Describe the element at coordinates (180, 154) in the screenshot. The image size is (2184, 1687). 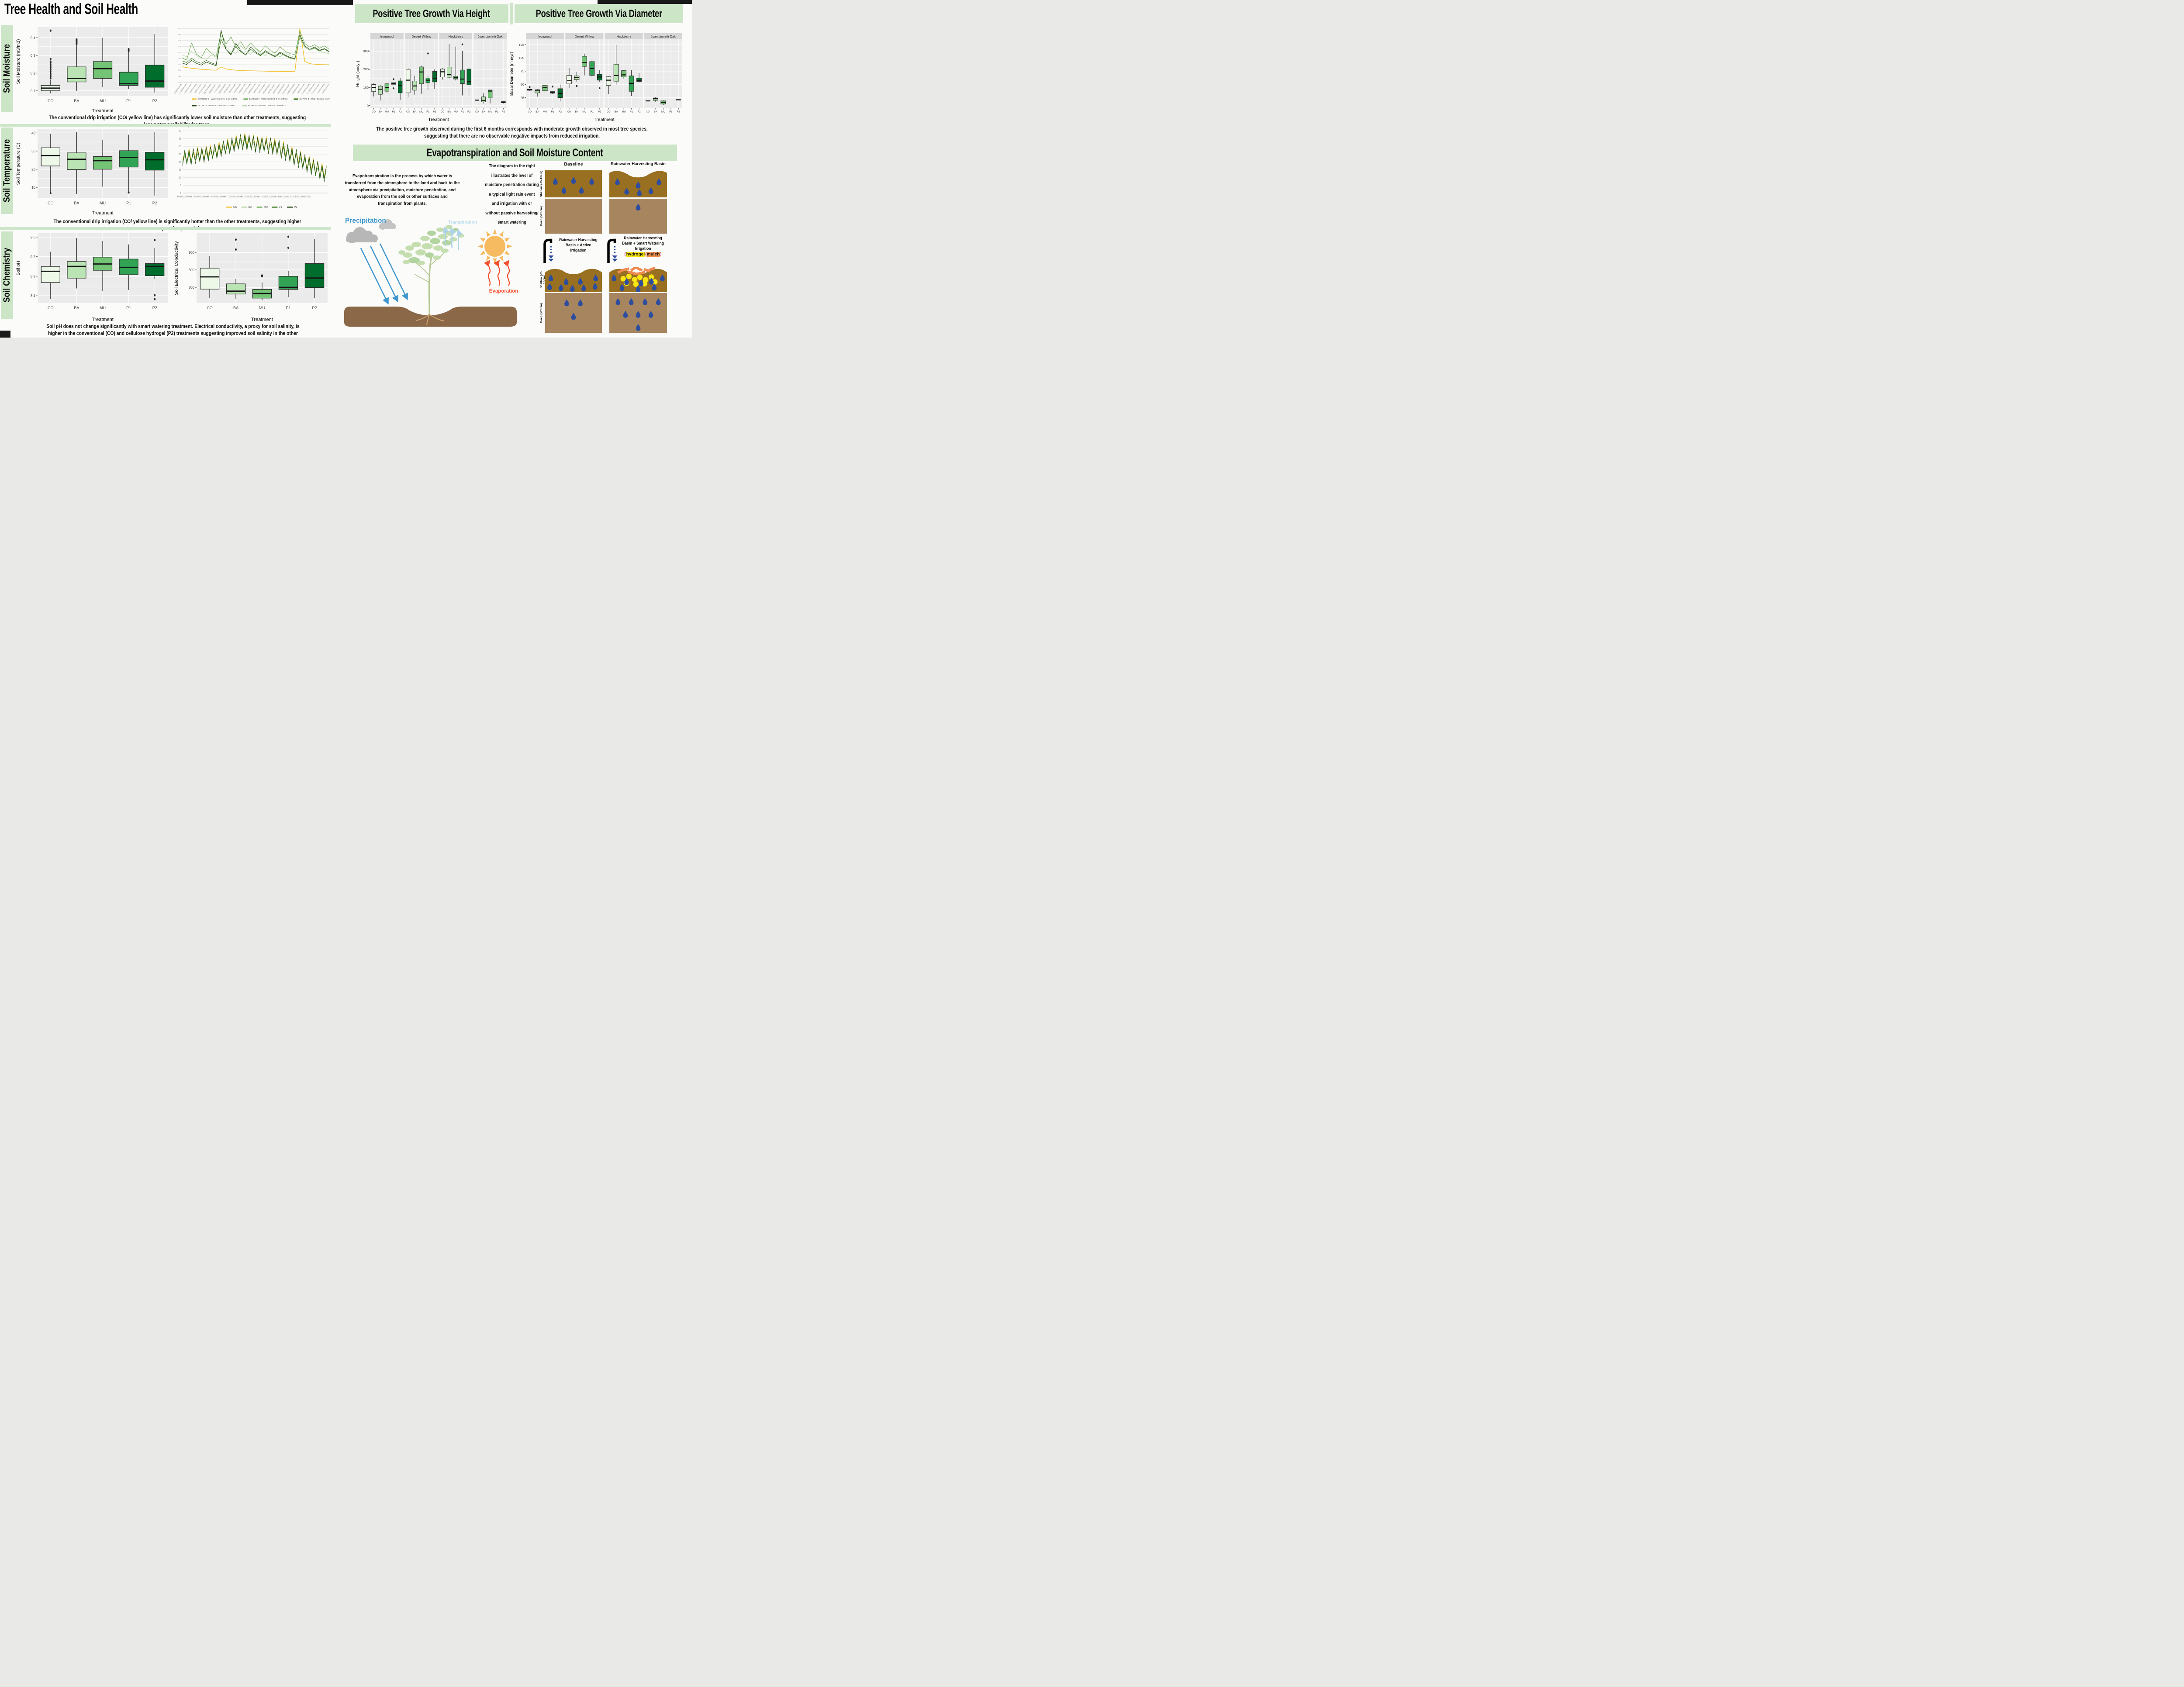
I see `svg-text: 25` at that location.